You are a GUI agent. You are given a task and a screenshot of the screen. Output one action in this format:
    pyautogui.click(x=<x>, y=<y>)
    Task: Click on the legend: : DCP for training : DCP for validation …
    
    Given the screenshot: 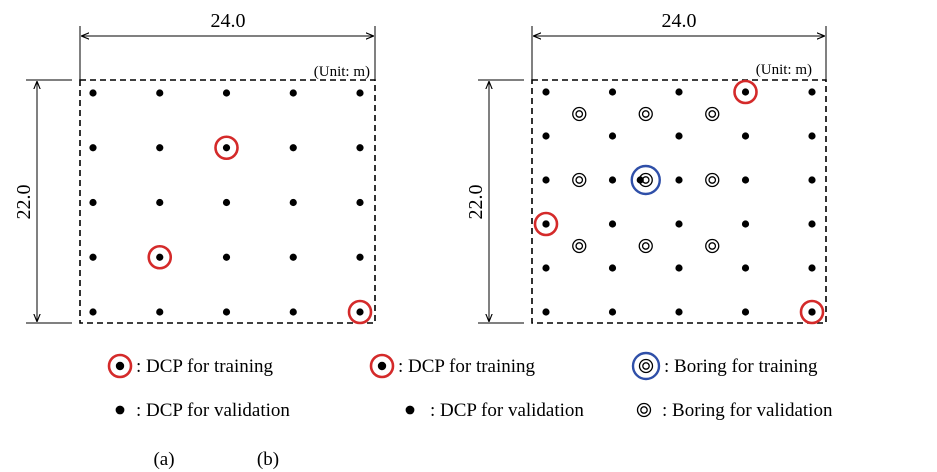 What is the action you would take?
    pyautogui.click(x=470, y=386)
    